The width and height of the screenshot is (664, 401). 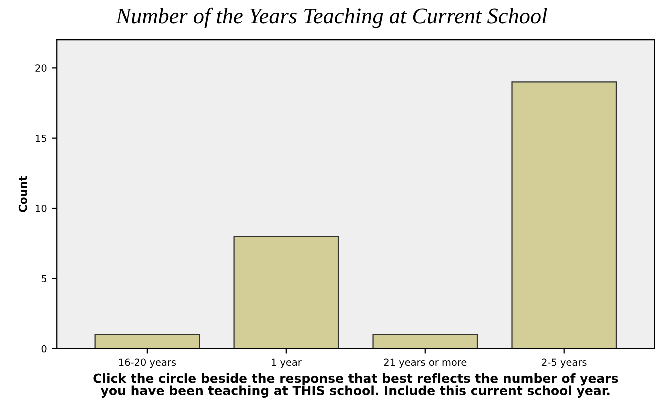 What do you see at coordinates (564, 363) in the screenshot?
I see `x-tick-label: 2-5 years` at bounding box center [564, 363].